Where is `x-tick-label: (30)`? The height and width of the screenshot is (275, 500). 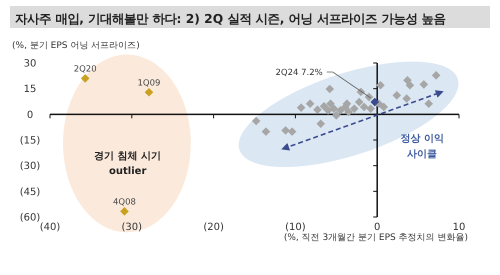
x-tick-label: (30) is located at coordinates (132, 227).